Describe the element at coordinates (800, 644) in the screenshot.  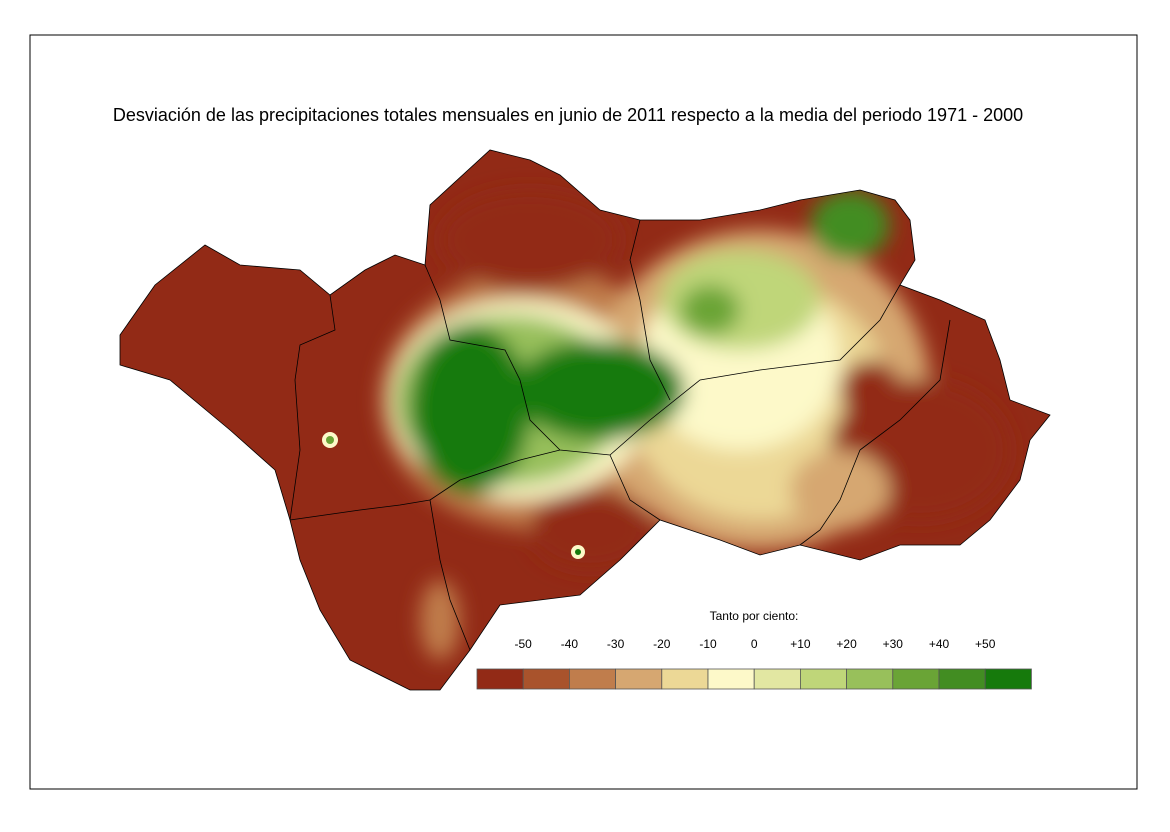
I see `legend-label: +10` at that location.